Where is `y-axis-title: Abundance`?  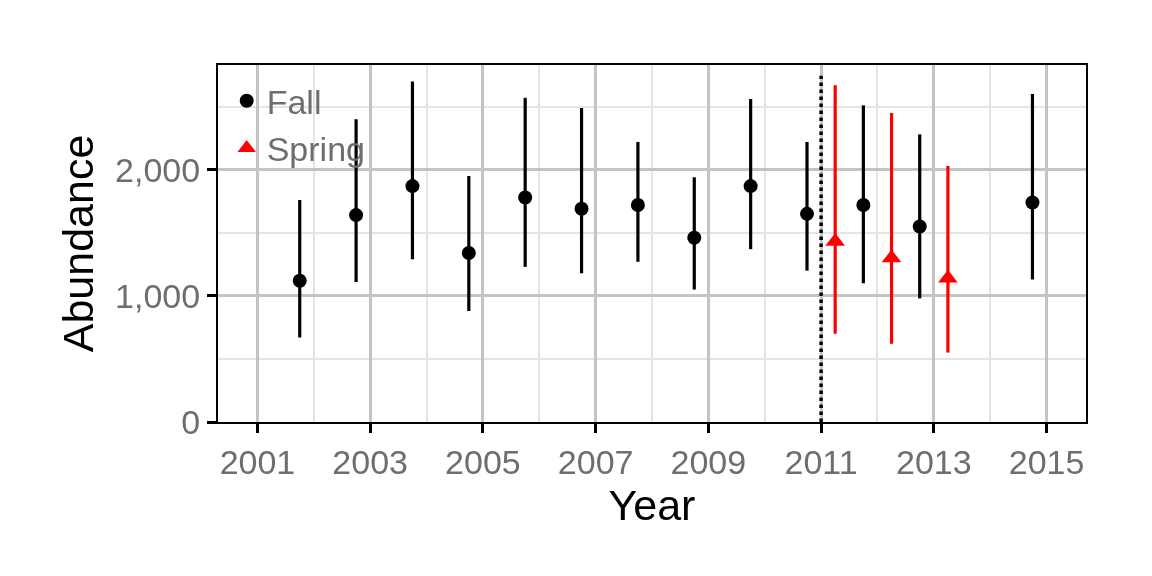 y-axis-title: Abundance is located at coordinates (78, 243).